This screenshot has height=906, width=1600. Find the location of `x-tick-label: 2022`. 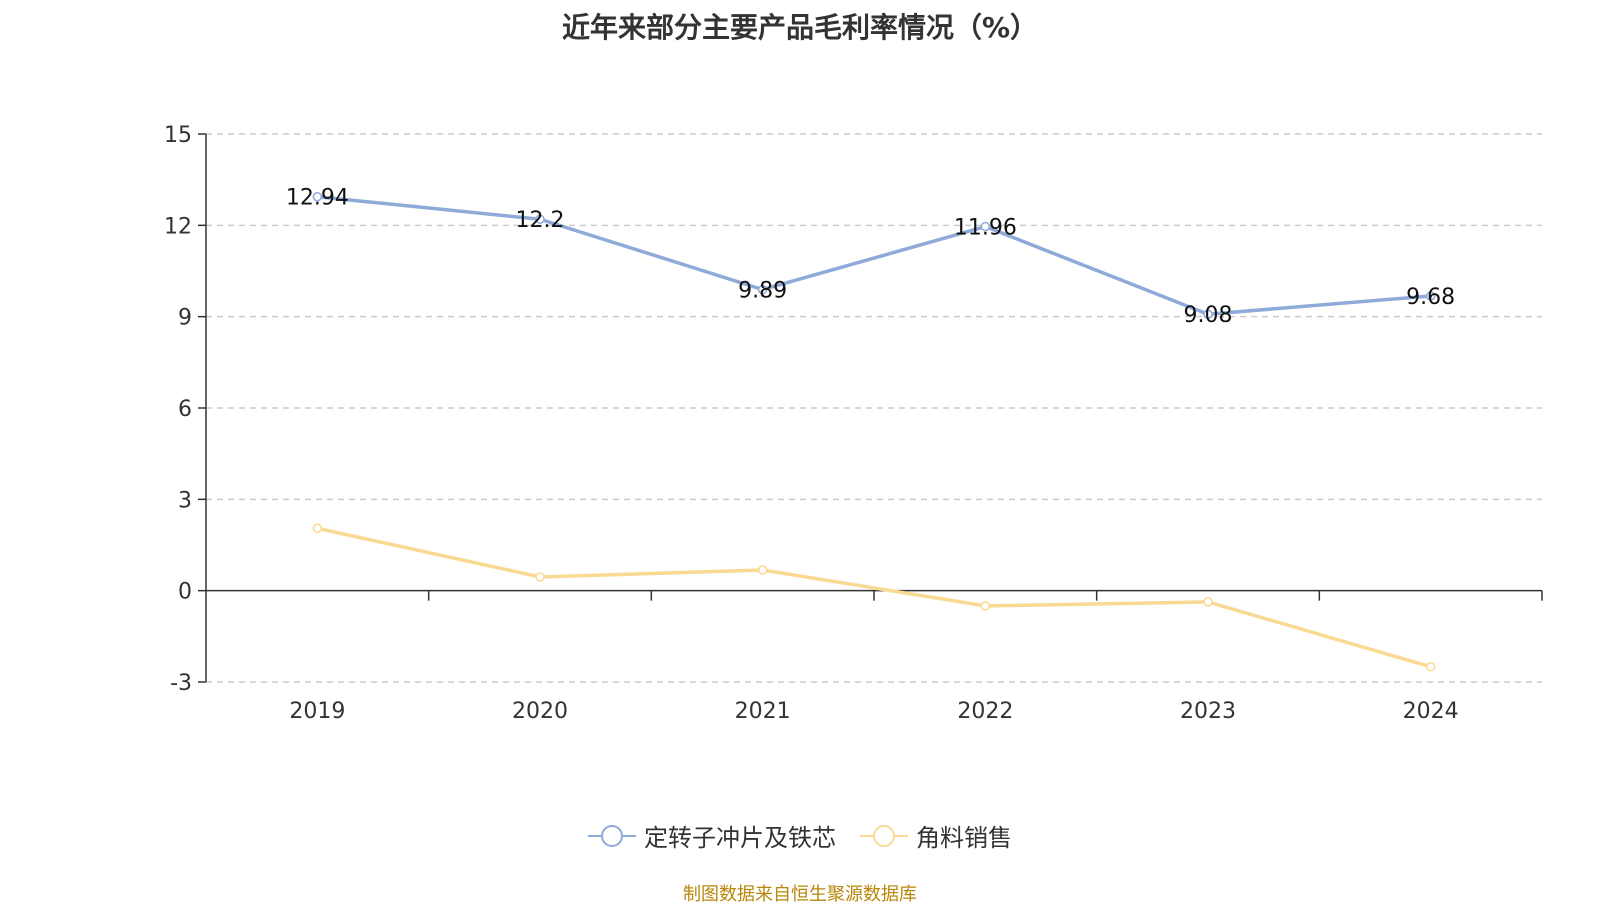

x-tick-label: 2022 is located at coordinates (985, 711).